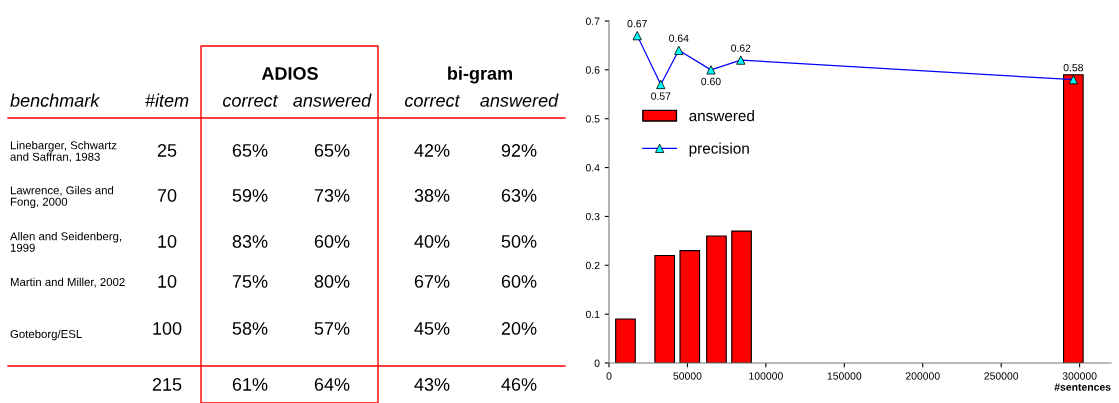 The width and height of the screenshot is (1119, 403). Describe the element at coordinates (766, 376) in the screenshot. I see `x-tick-label: 100000` at that location.